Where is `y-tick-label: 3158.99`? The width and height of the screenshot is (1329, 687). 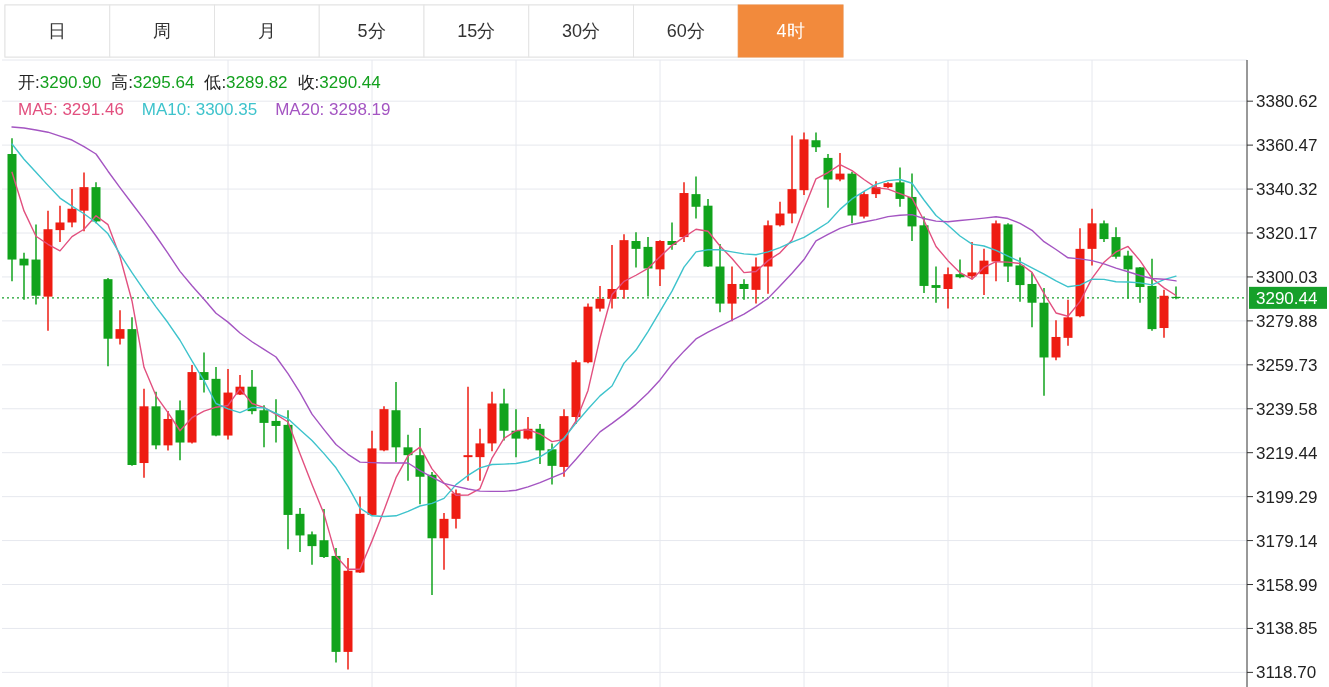
y-tick-label: 3158.99 is located at coordinates (1287, 585).